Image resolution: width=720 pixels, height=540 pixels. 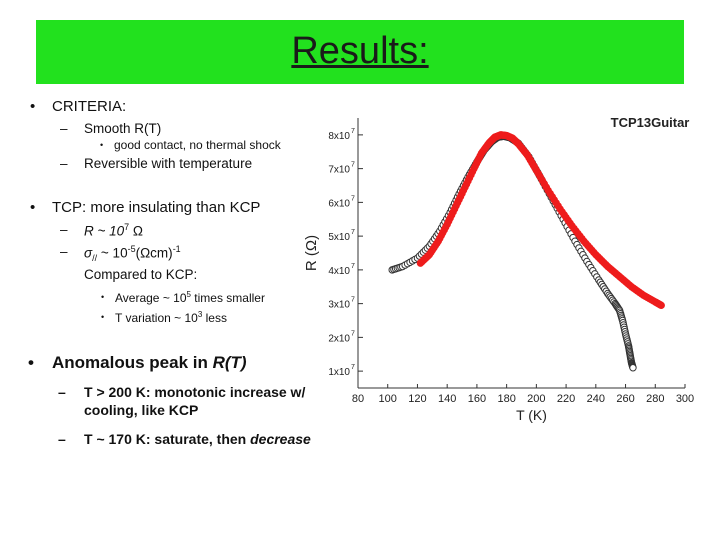 What do you see at coordinates (339, 305) in the screenshot?
I see `y-tick-label: 3x10` at bounding box center [339, 305].